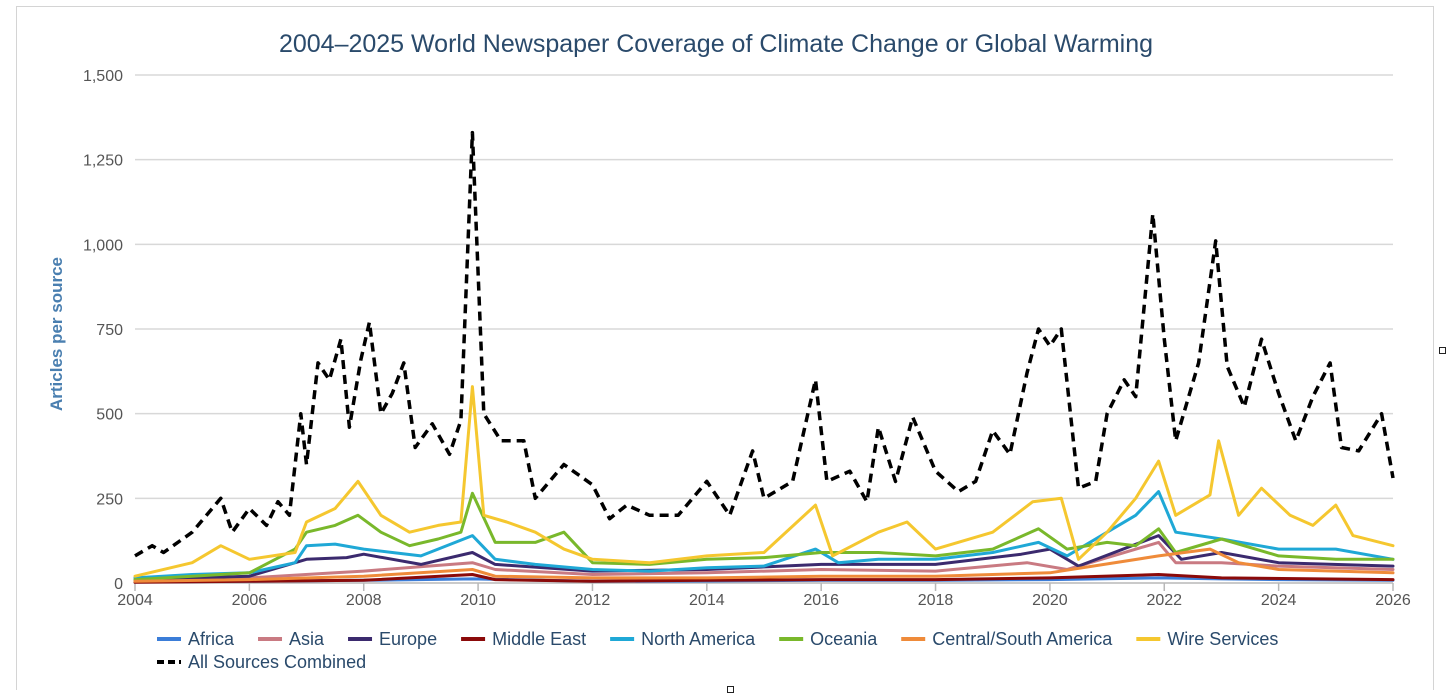 This screenshot has width=1456, height=693. I want to click on x-tick-label: 2014, so click(707, 600).